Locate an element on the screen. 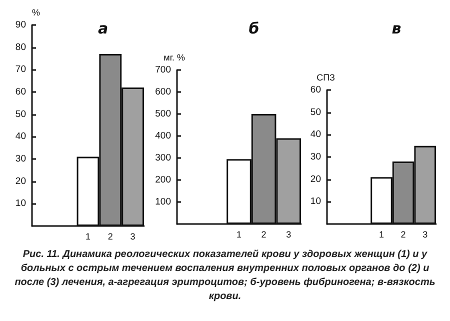  y-tick-label: 300 is located at coordinates (163, 158).